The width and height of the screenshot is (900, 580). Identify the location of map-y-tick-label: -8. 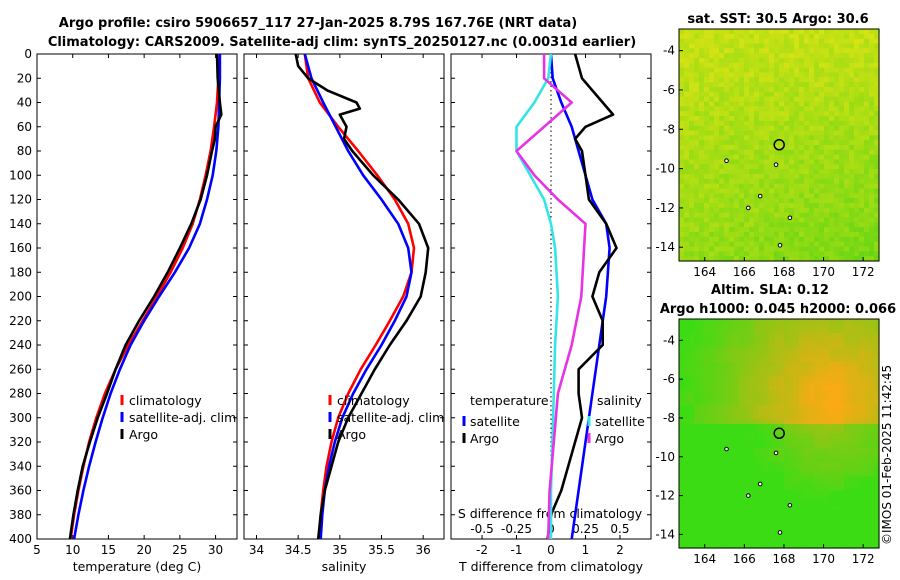
(669, 418).